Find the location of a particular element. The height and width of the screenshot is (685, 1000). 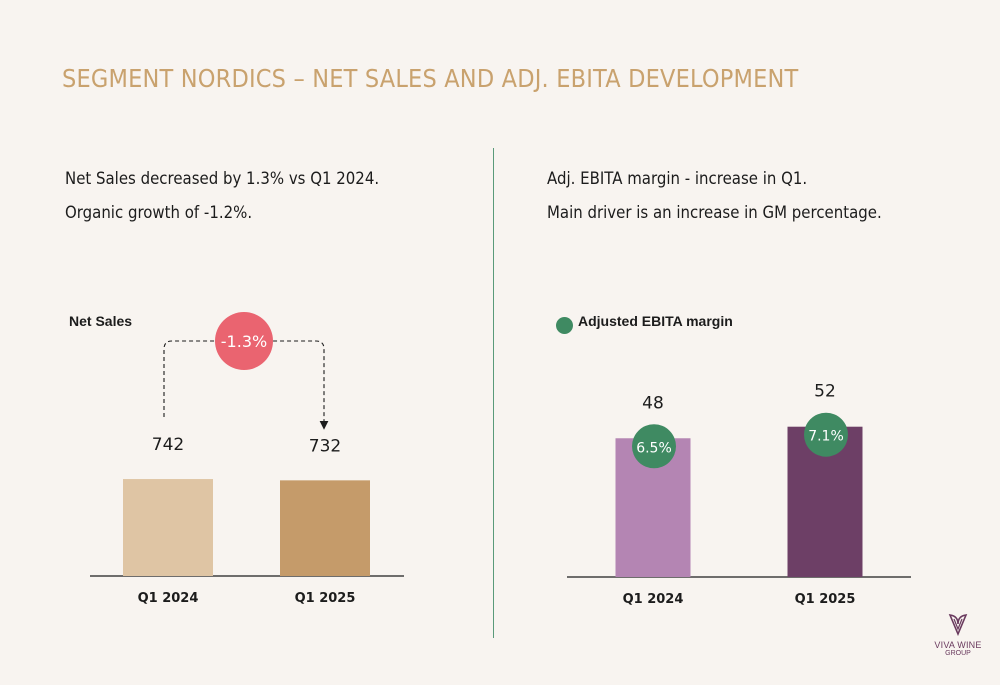

net-sales-legend: Net Sales is located at coordinates (101, 321).